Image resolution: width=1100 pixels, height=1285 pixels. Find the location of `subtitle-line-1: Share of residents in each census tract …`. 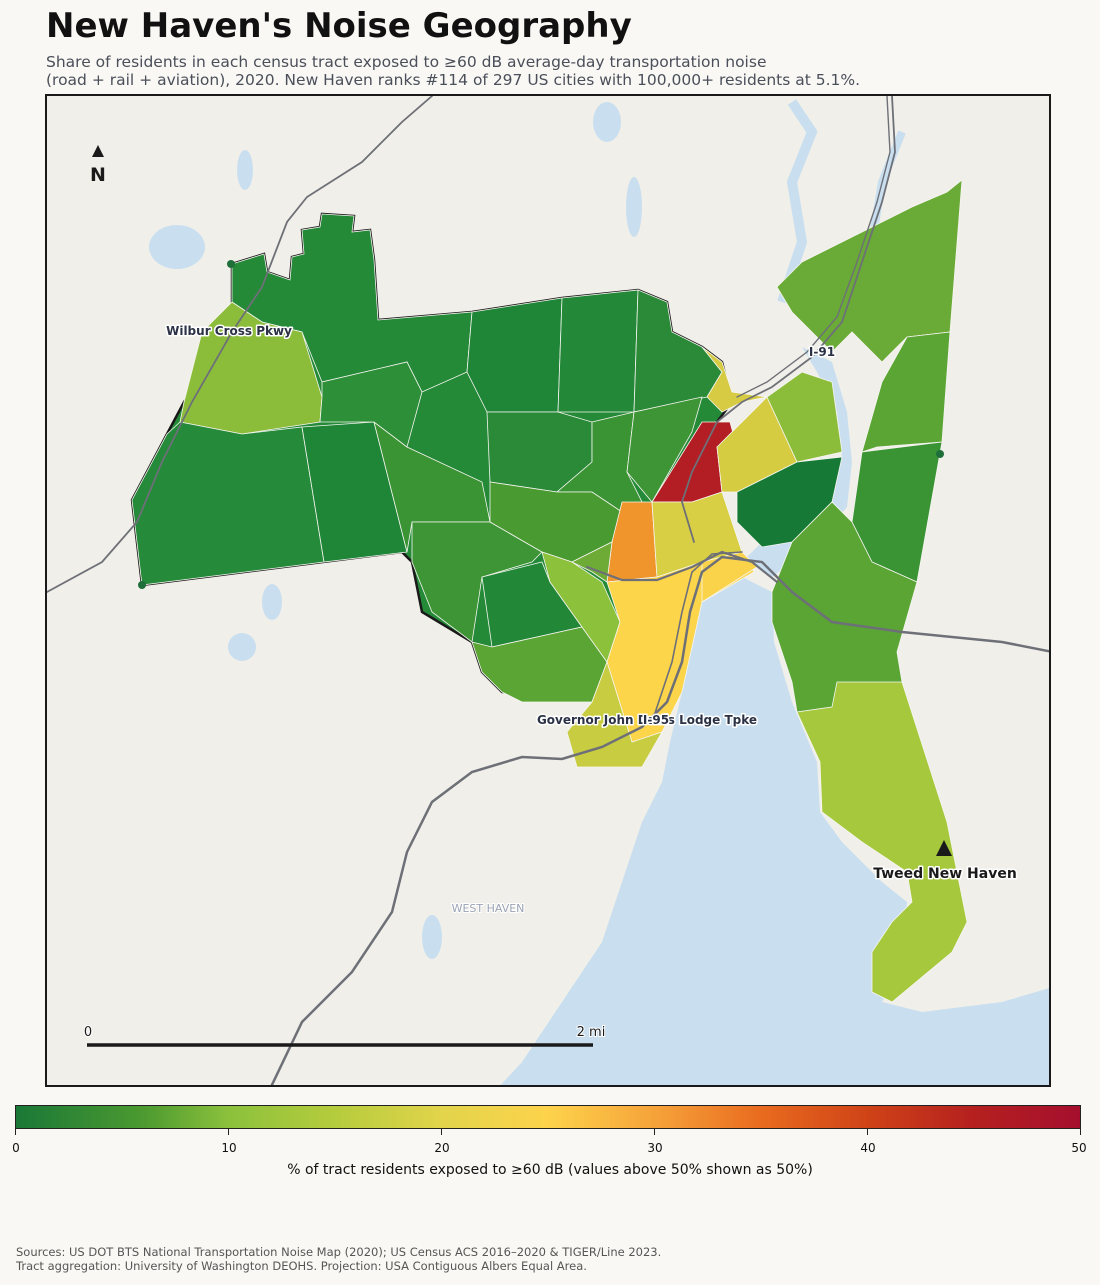

subtitle-line-1: Share of residents in each census tract … is located at coordinates (406, 62).